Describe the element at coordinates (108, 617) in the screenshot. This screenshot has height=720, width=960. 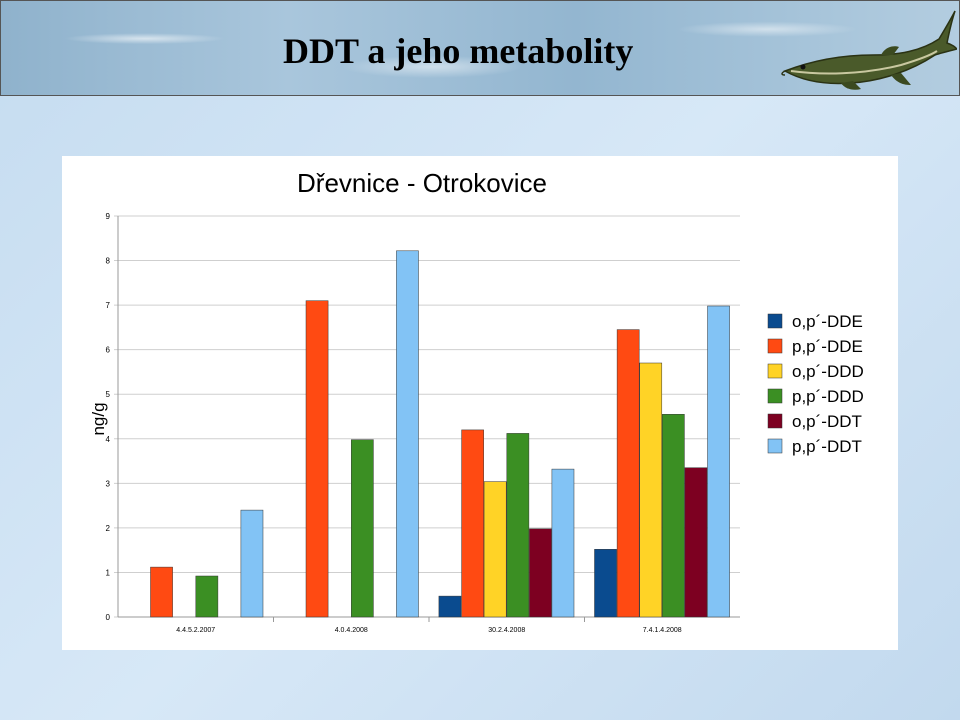
I see `y-tick-label: 0` at that location.